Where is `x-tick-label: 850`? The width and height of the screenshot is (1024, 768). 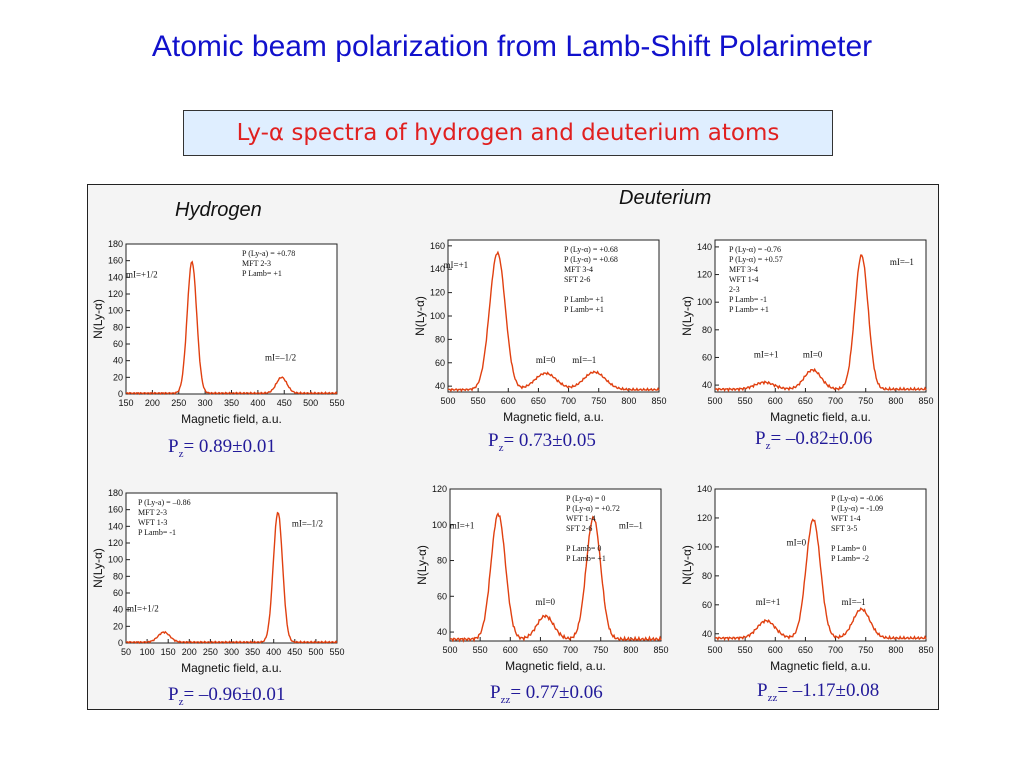
x-tick-label: 850 is located at coordinates (658, 401).